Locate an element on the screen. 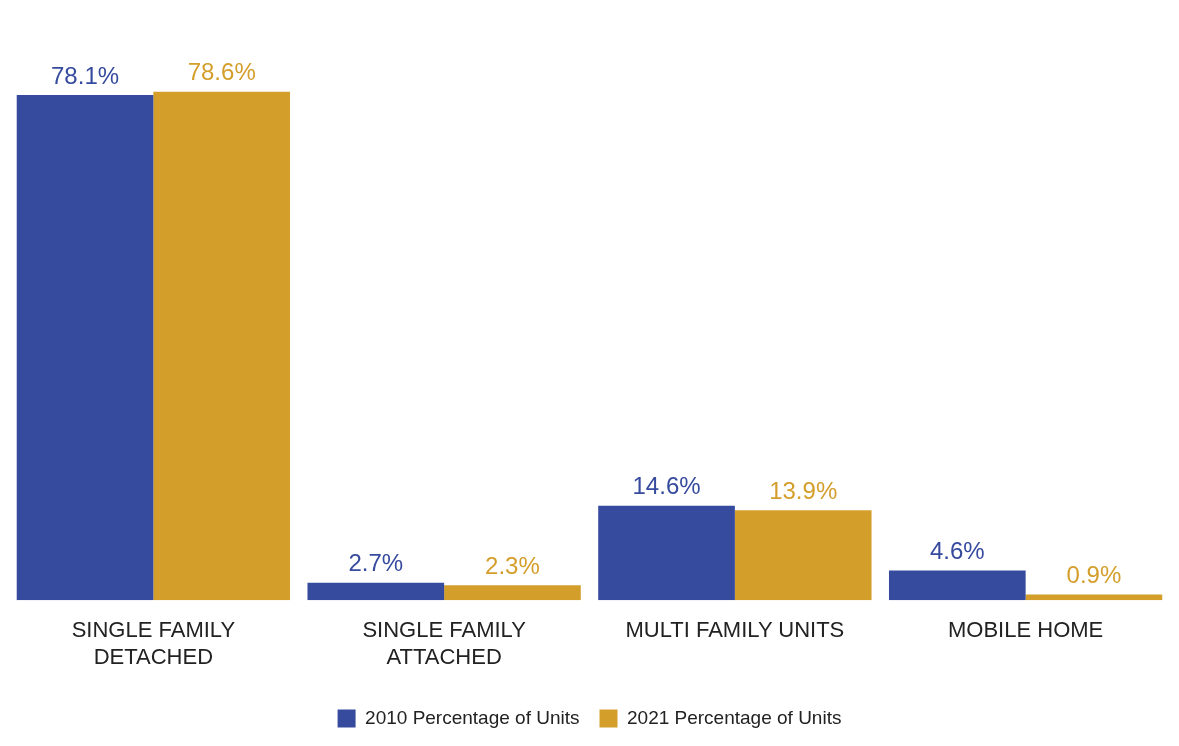 This screenshot has height=746, width=1179. data-label: 2.7% is located at coordinates (376, 563).